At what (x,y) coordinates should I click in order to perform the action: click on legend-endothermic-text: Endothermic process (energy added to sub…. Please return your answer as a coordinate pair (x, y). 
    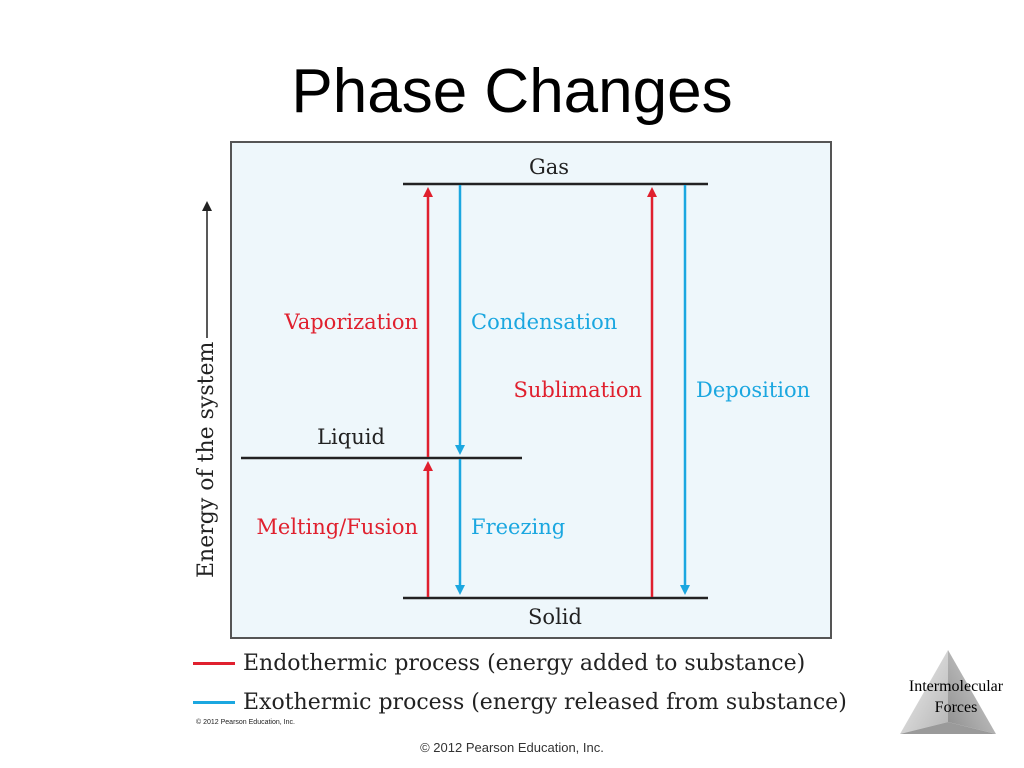
    Looking at the image, I should click on (524, 663).